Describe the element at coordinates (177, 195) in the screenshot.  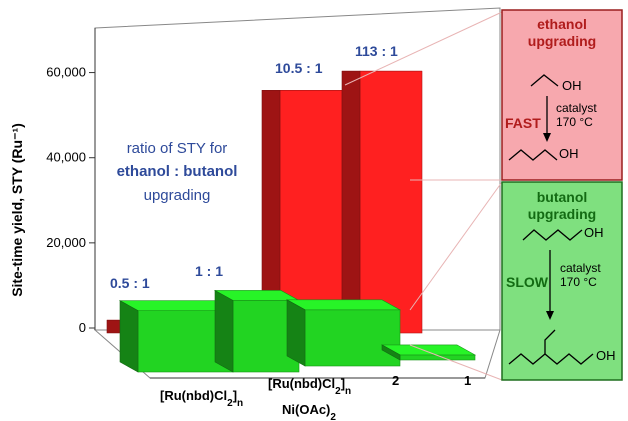
I see `annotation-line-3: upgrading` at that location.